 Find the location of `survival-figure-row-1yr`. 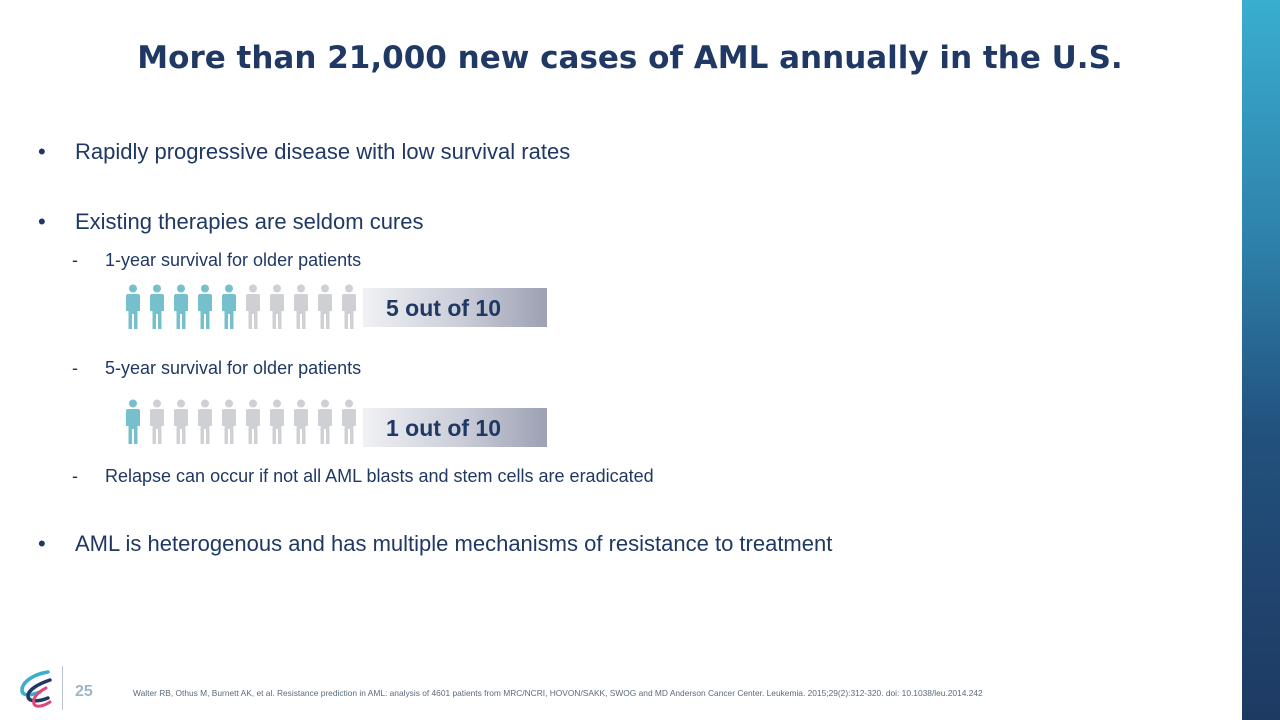

survival-figure-row-1yr is located at coordinates (241, 307).